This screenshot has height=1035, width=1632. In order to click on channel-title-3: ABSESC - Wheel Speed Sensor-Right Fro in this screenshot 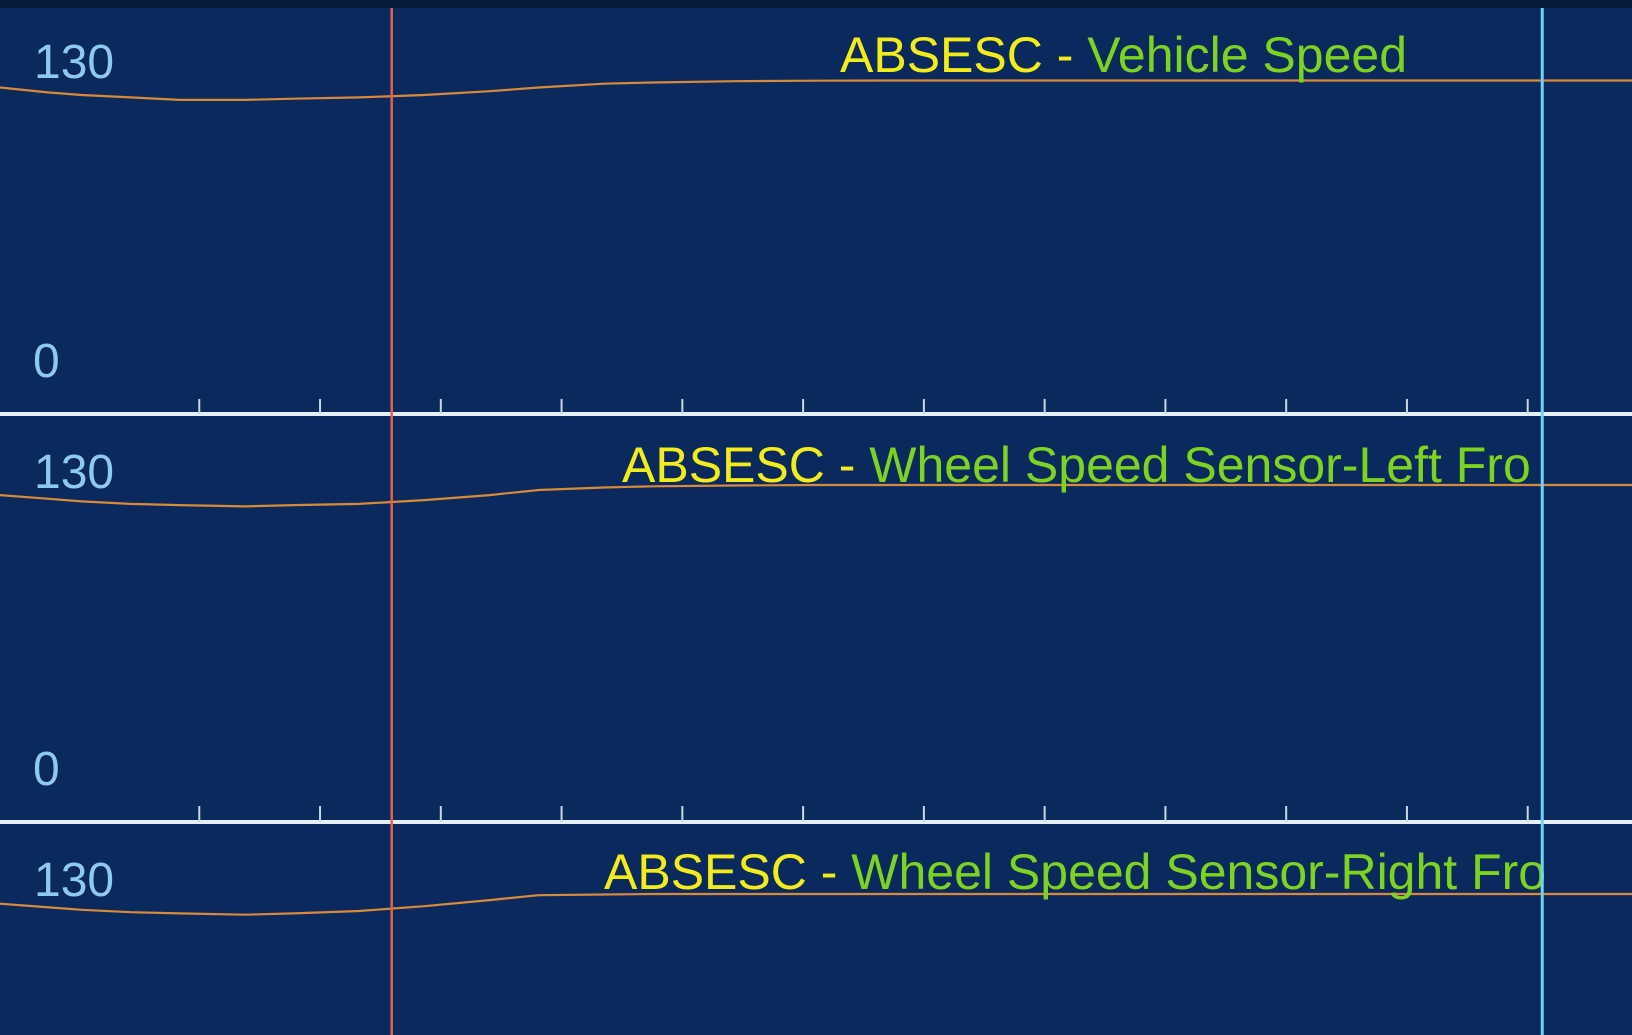, I will do `click(1075, 872)`.